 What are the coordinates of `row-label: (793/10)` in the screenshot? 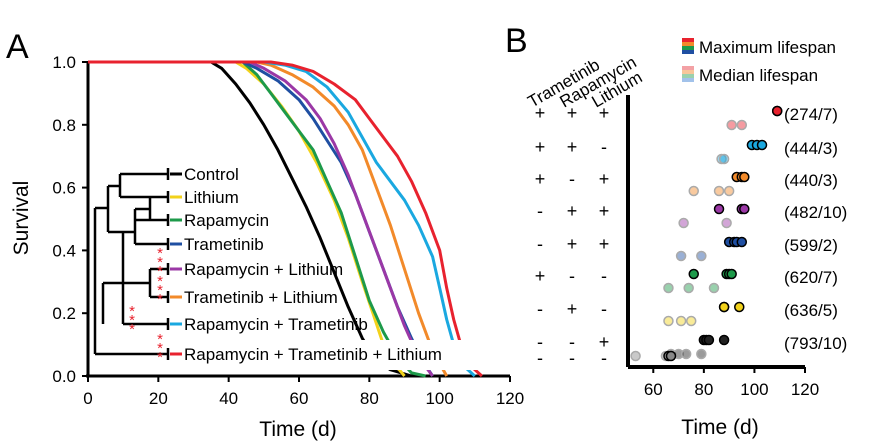 It's located at (815, 343).